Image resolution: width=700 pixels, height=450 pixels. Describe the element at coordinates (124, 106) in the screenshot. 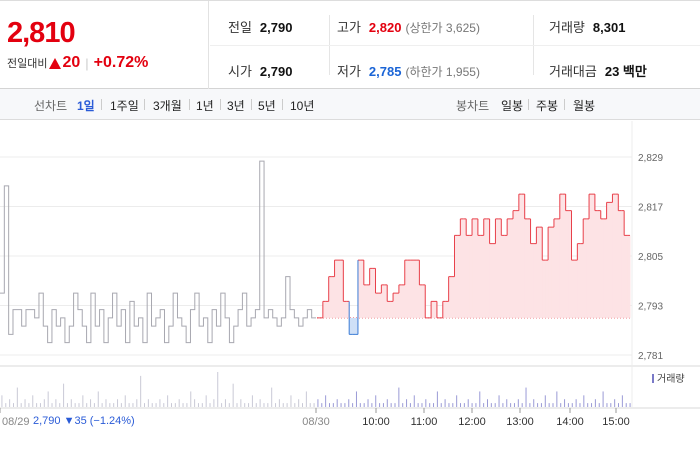

I see `tab-1week: 1주일` at that location.